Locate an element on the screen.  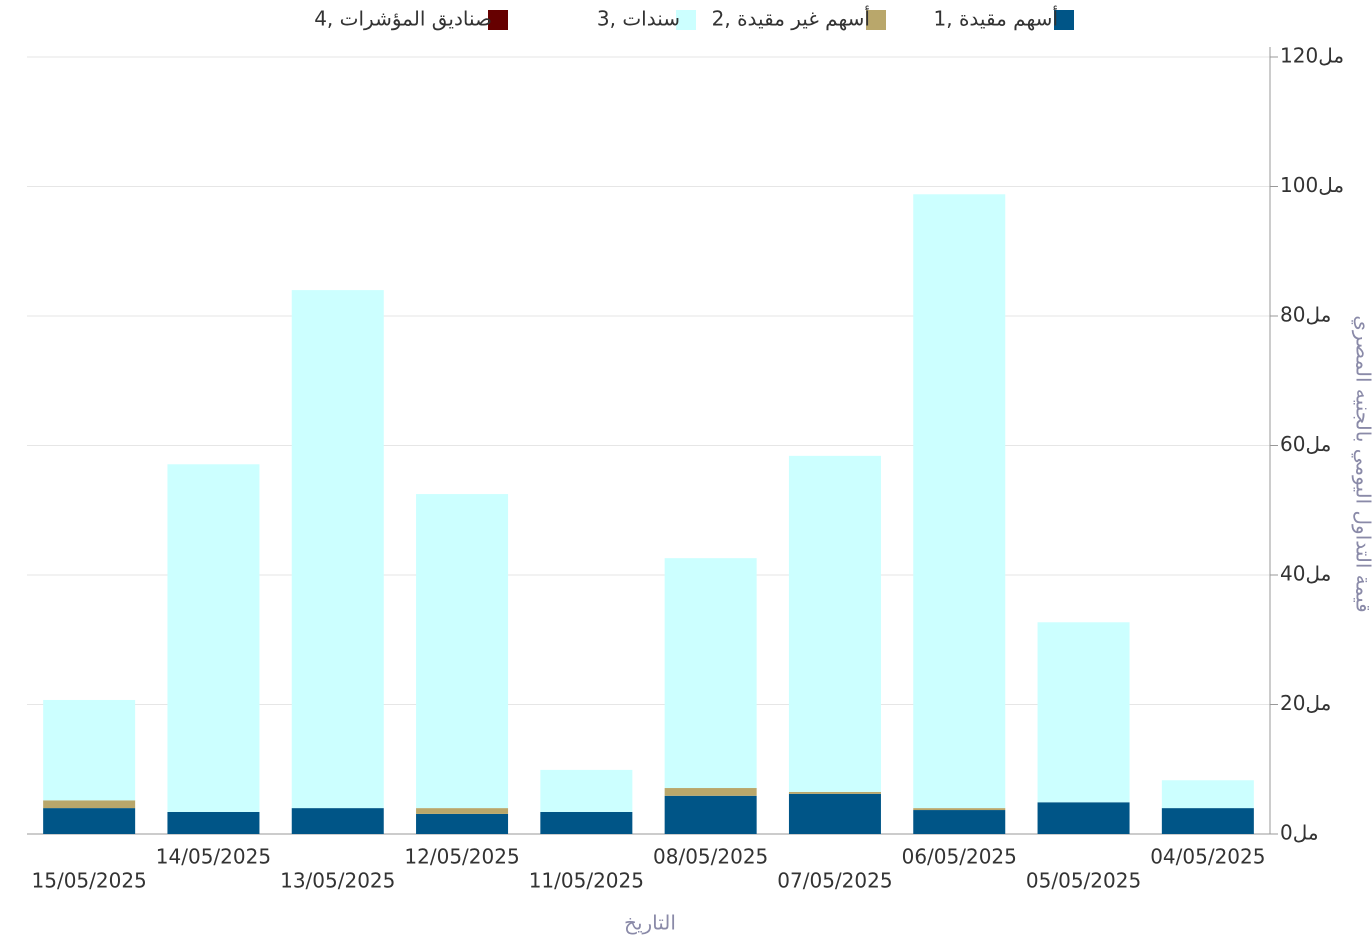
x-axis-title: التاريخ is located at coordinates (650, 923).